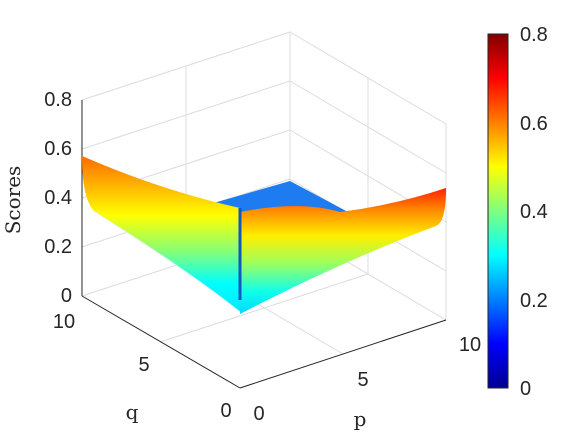 Image resolution: width=584 pixels, height=438 pixels. Describe the element at coordinates (534, 301) in the screenshot. I see `colorbar-tick: 0.2` at that location.